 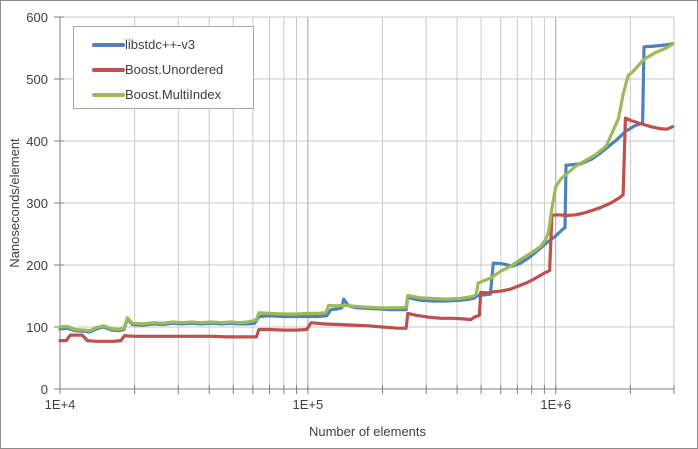 I want to click on y-tick-label: 100, so click(x=37, y=327).